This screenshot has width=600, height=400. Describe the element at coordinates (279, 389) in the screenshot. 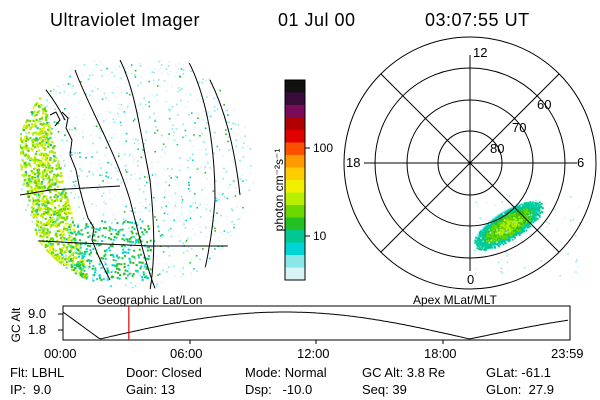

I see `info-dsp: Dsp: -10.0` at that location.